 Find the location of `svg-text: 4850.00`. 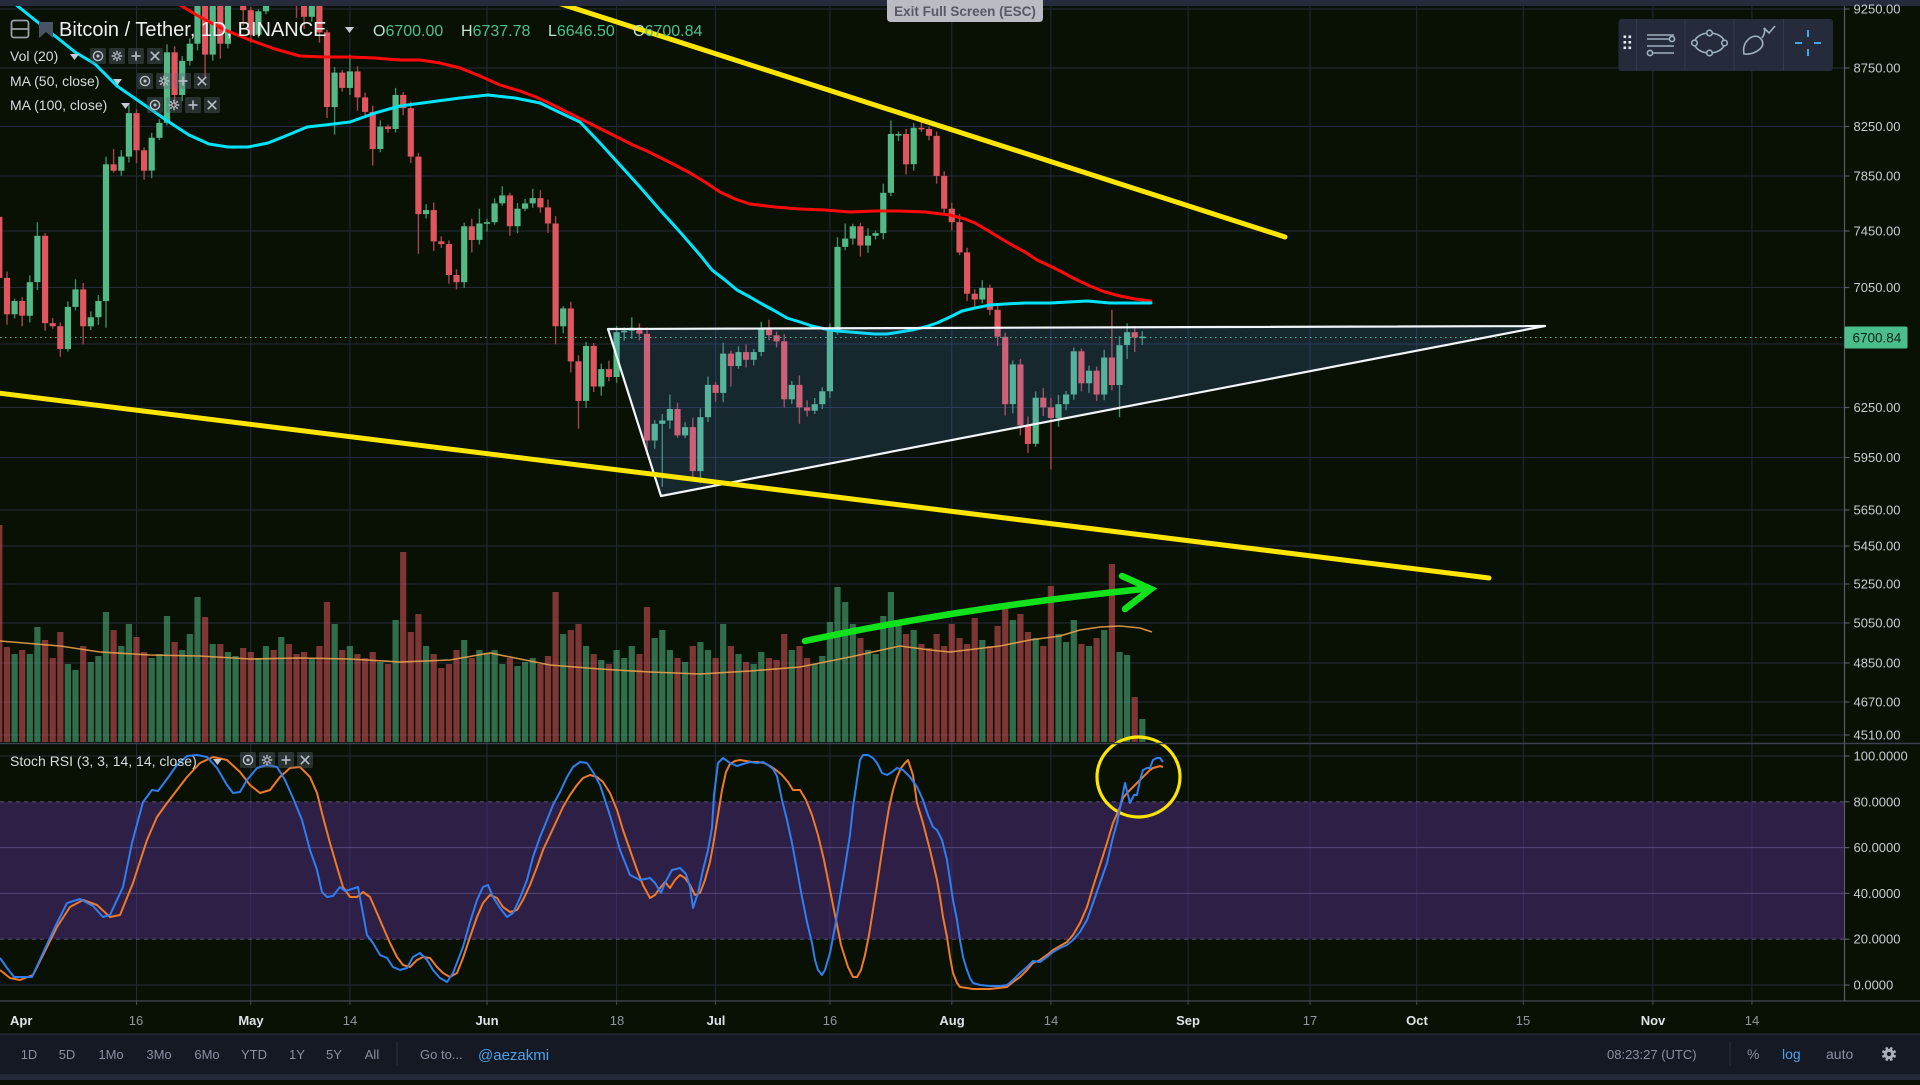

svg-text: 4850.00 is located at coordinates (1877, 663).